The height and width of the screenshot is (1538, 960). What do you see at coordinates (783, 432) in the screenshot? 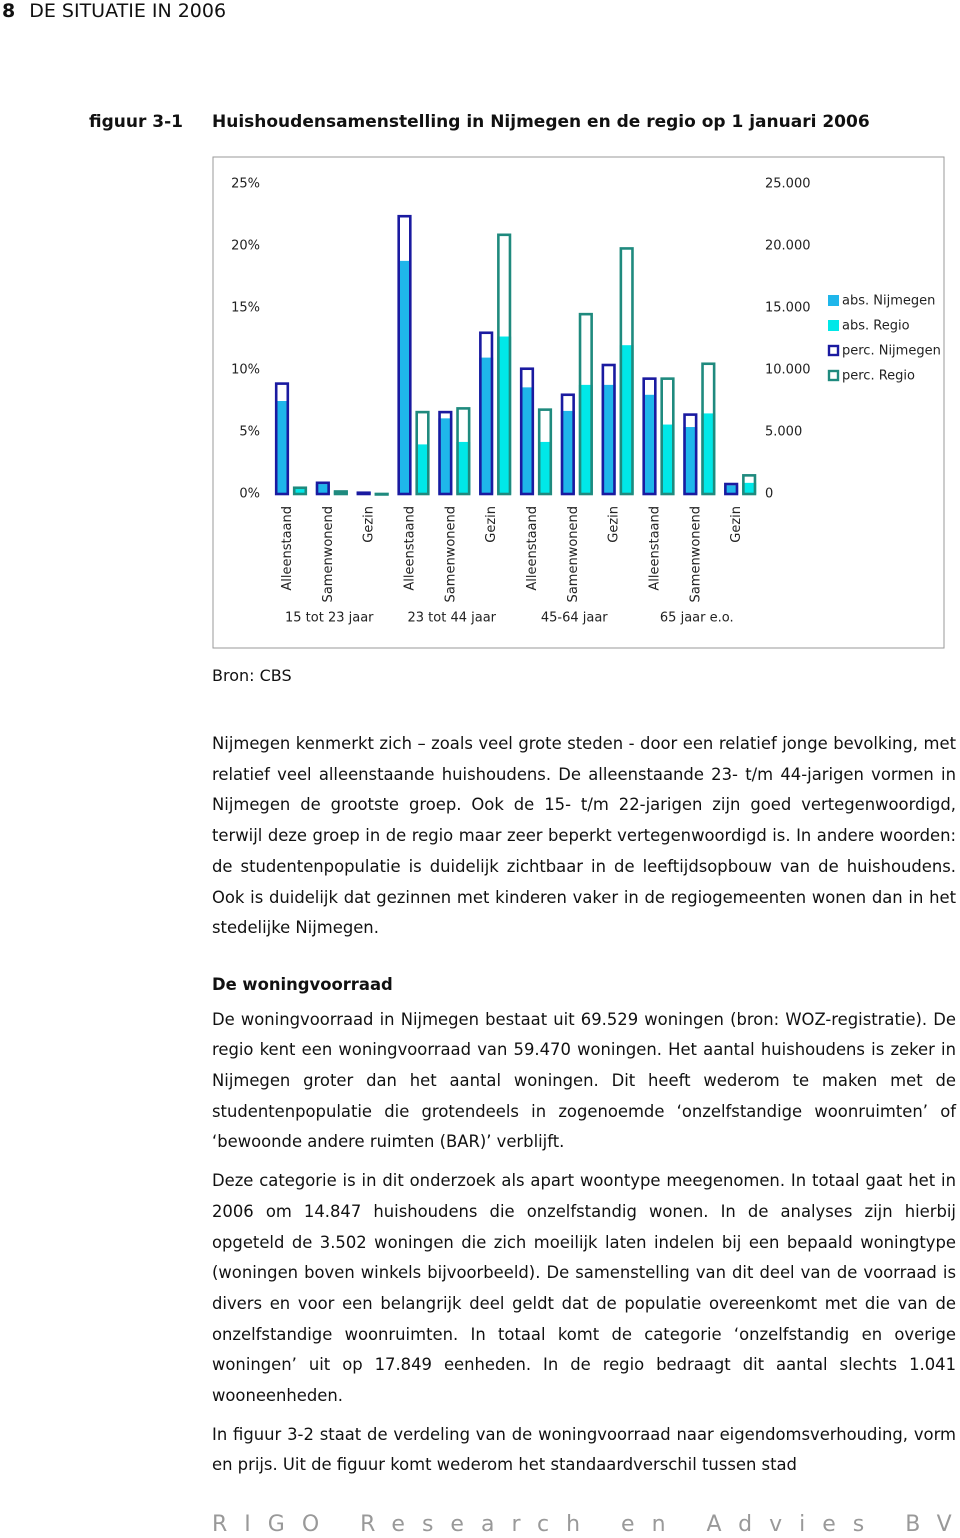
I see `y2-tick-label: 5.000` at bounding box center [783, 432].